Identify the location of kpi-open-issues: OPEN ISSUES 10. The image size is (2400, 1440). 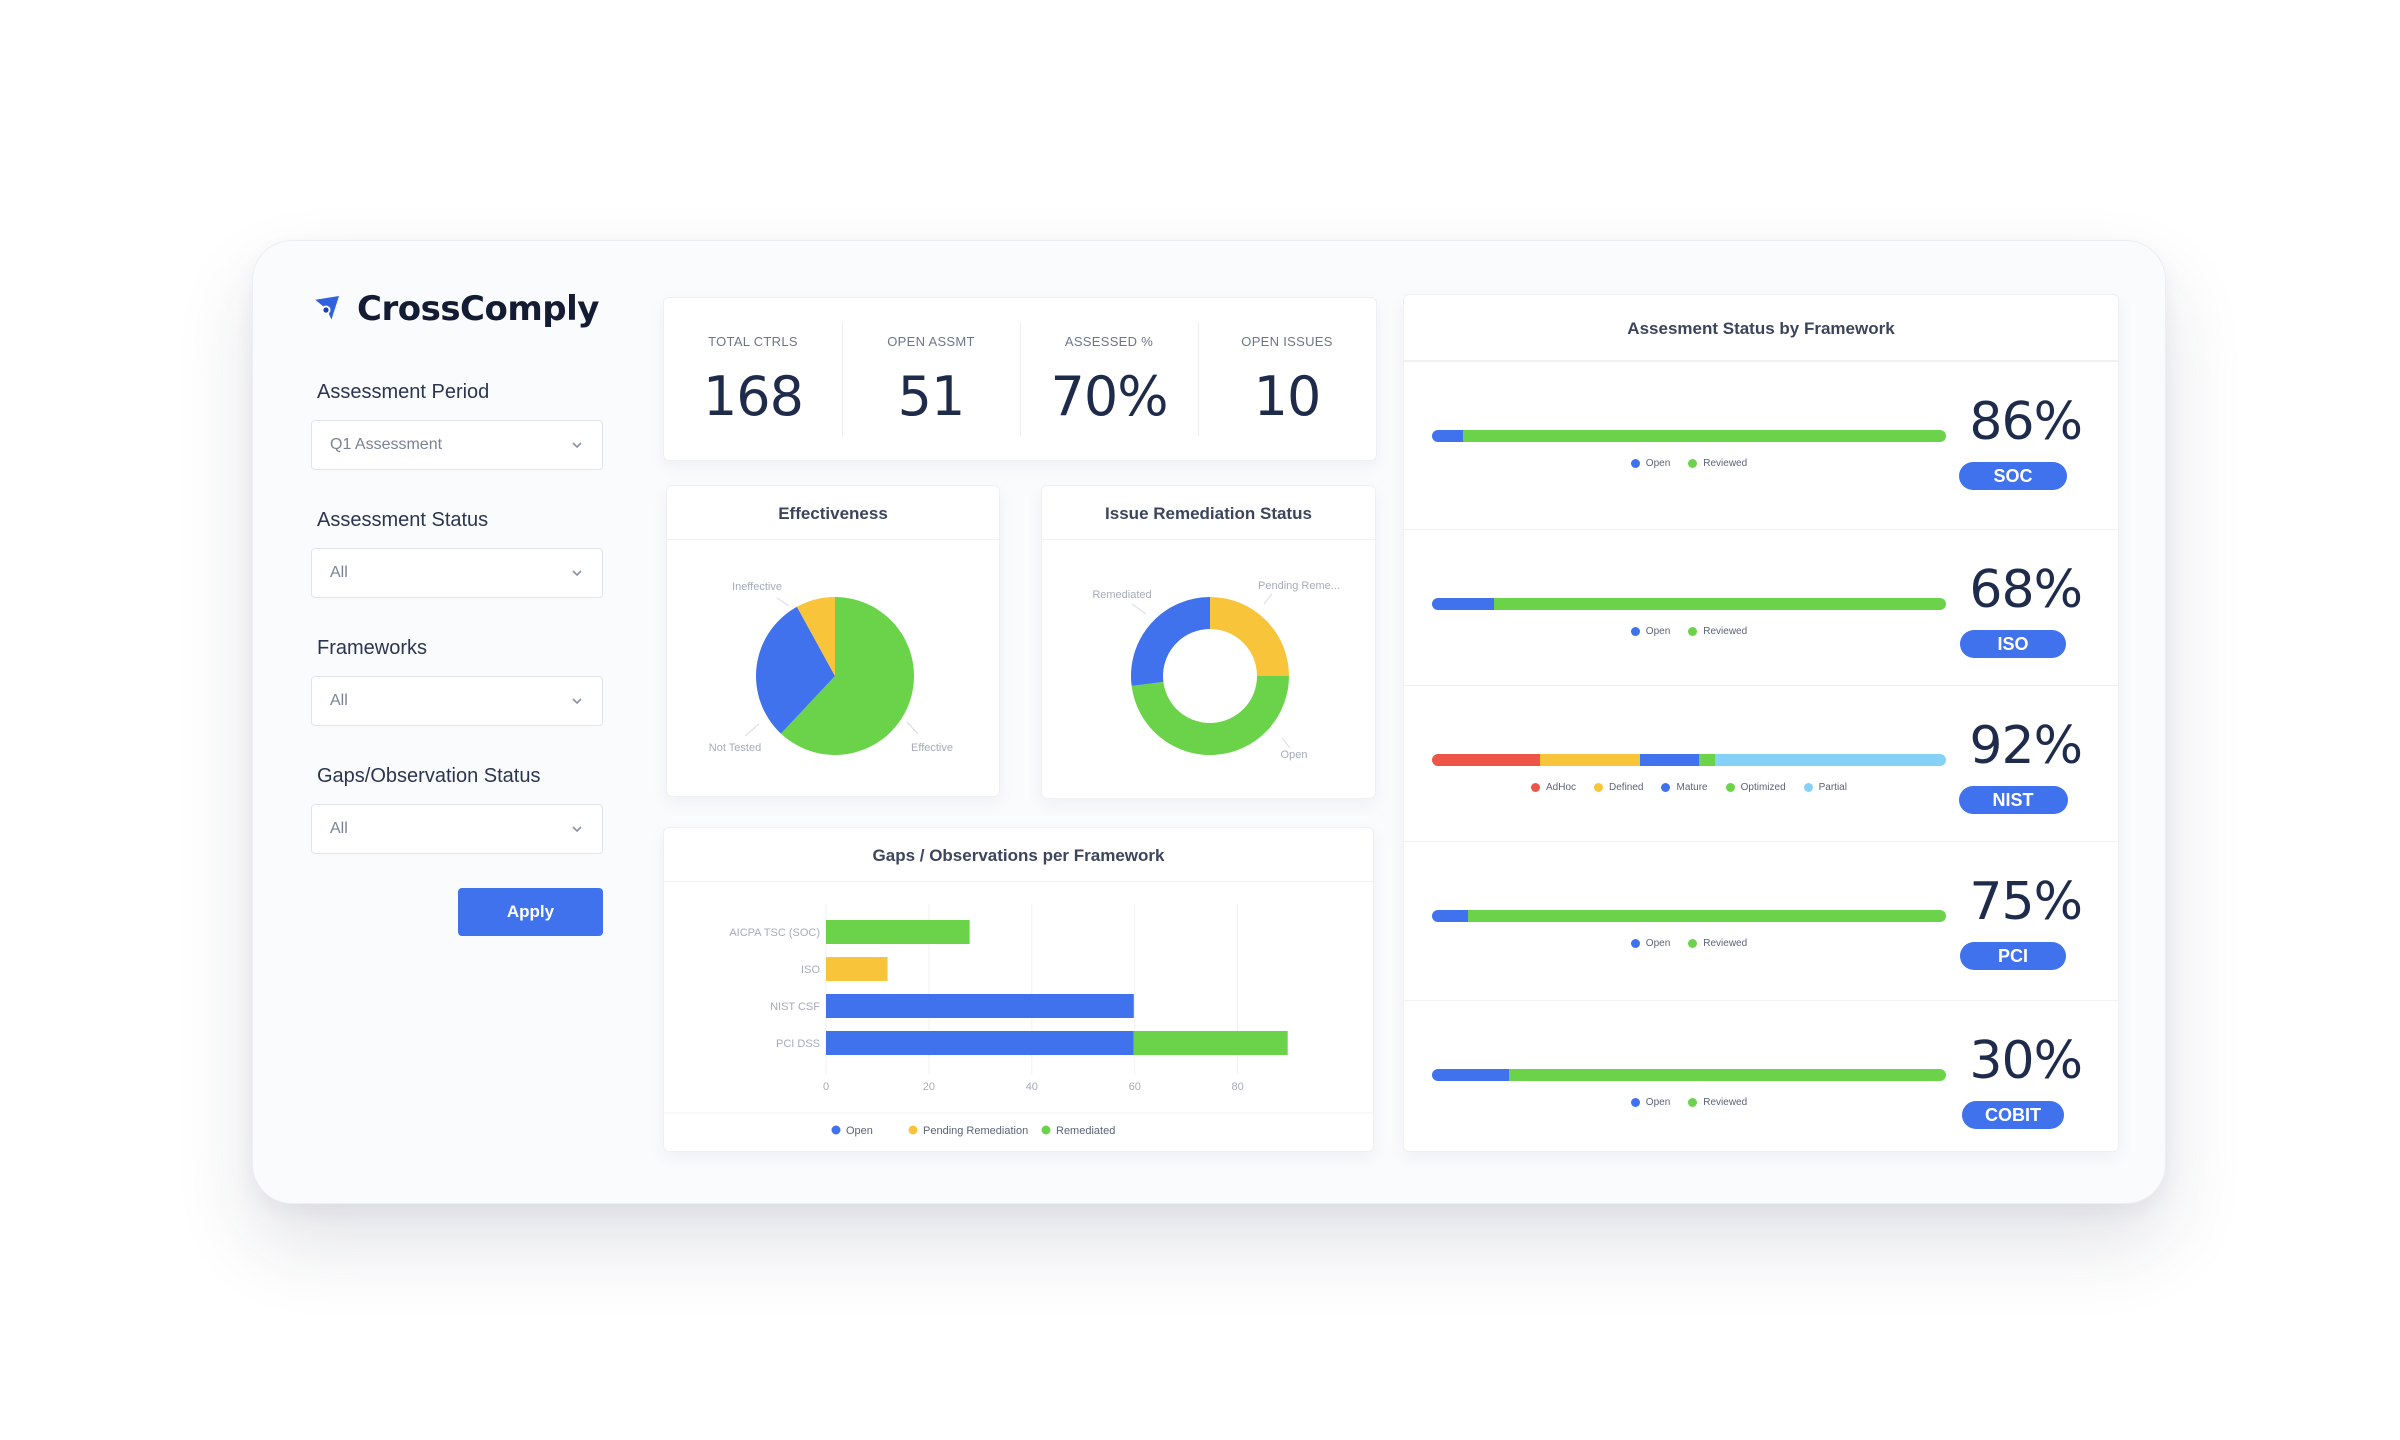
(1287, 379).